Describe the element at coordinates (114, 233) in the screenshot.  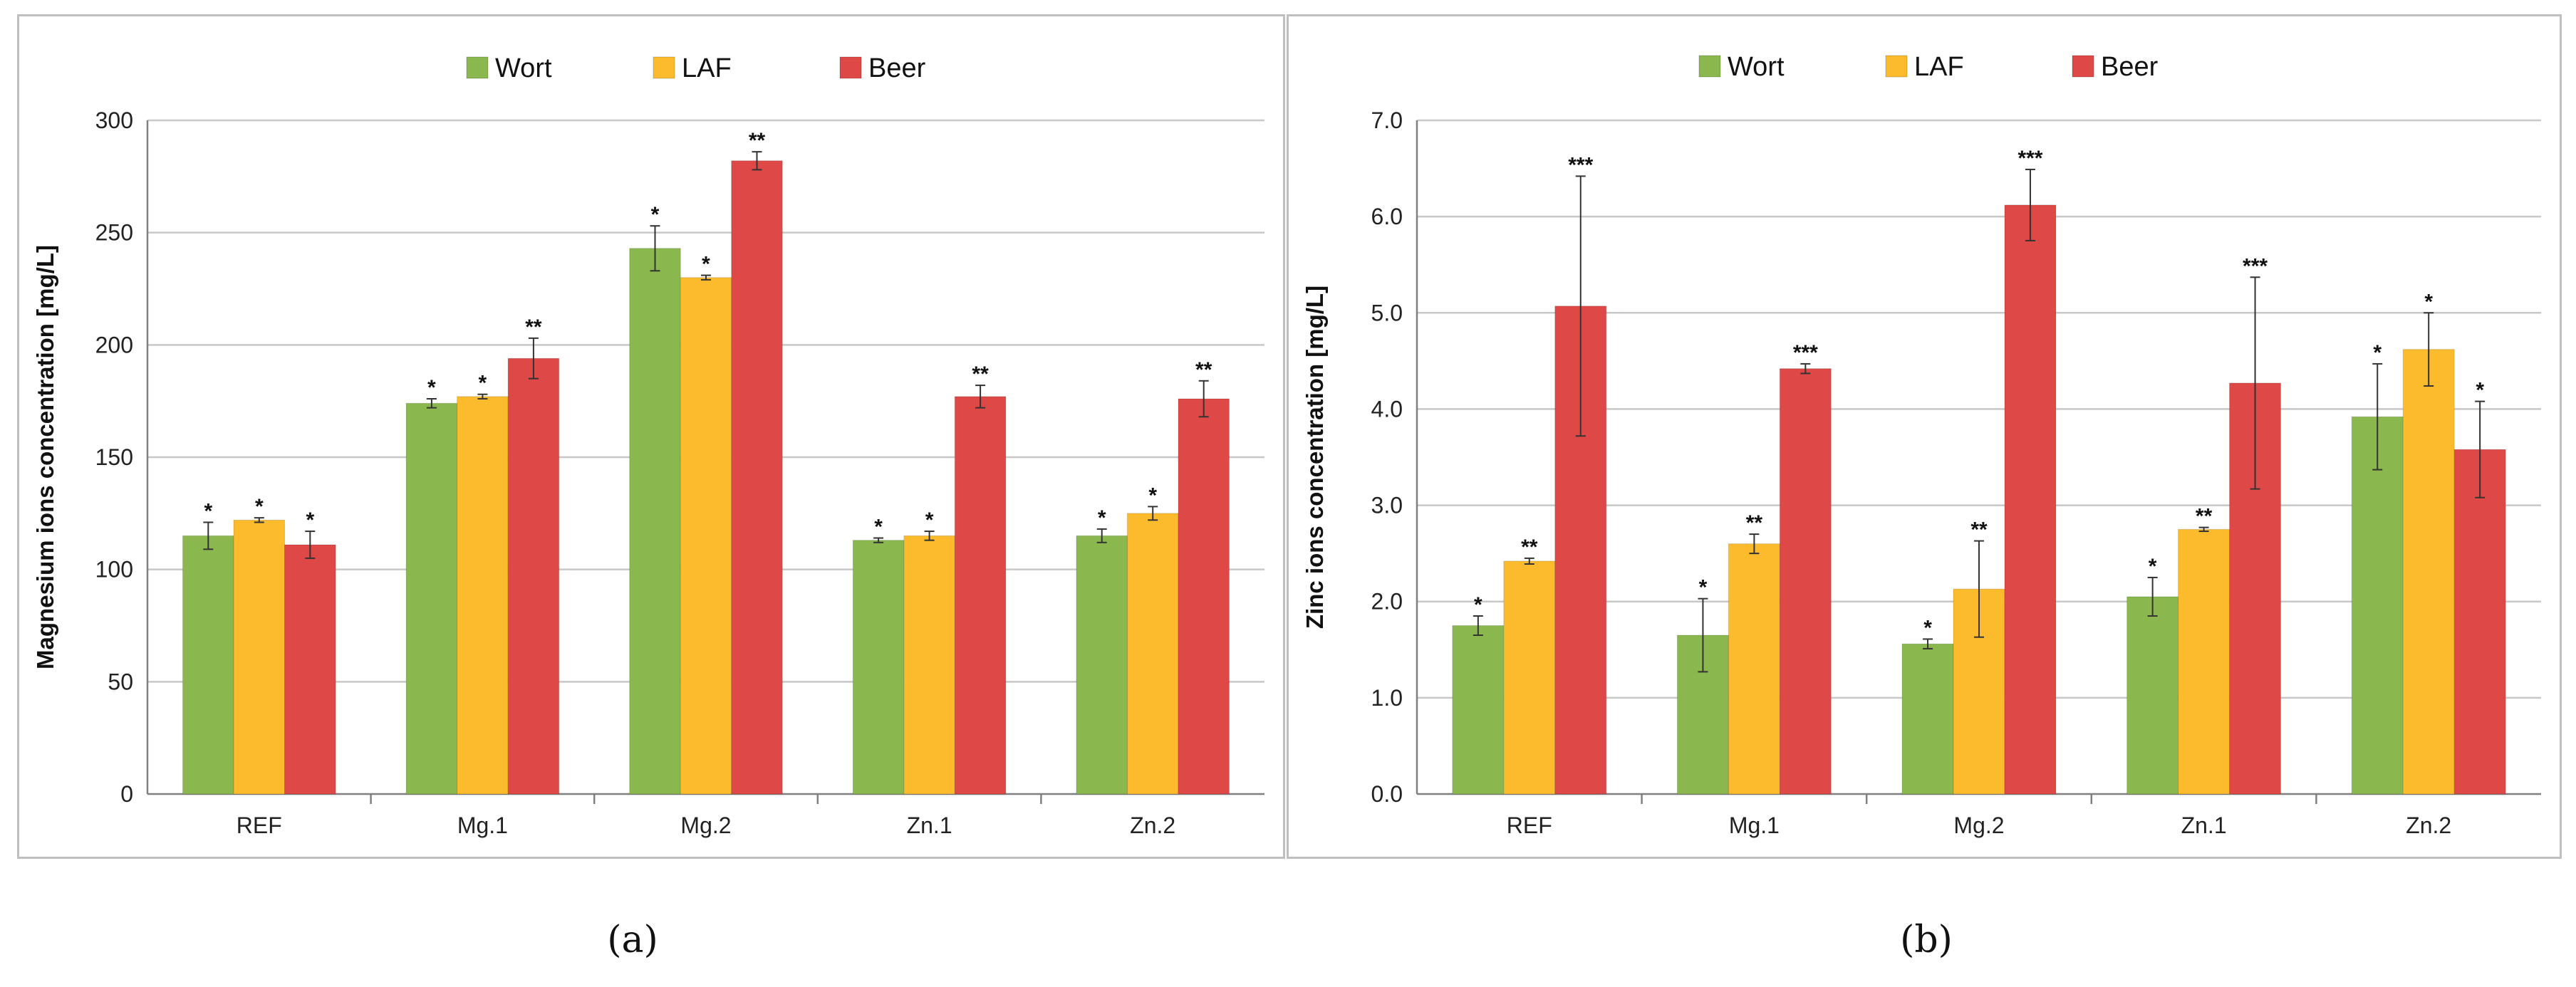
I see `y-tick-label: 250` at that location.